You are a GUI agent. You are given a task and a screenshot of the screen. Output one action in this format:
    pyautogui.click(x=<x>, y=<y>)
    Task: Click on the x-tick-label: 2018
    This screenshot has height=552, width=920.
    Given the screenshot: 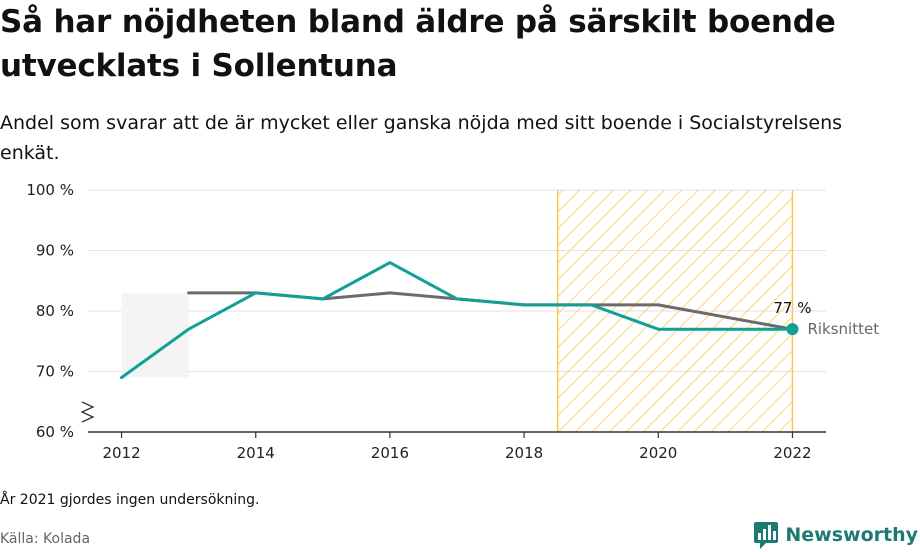 What is the action you would take?
    pyautogui.click(x=524, y=453)
    